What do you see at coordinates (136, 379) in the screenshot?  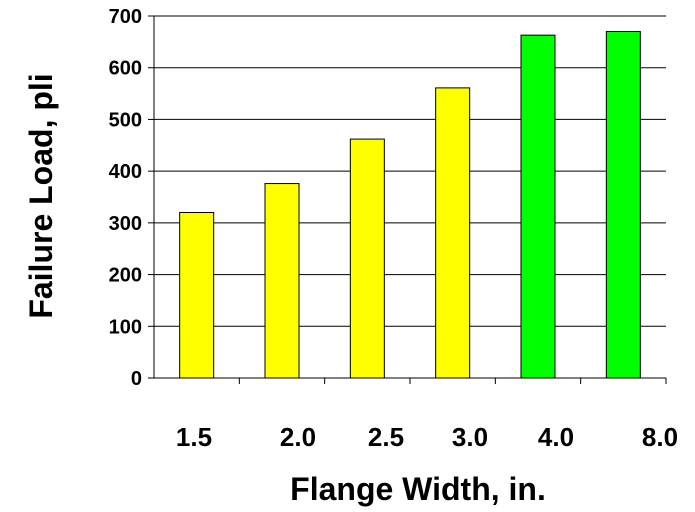 I see `y-tick-label: 0` at bounding box center [136, 379].